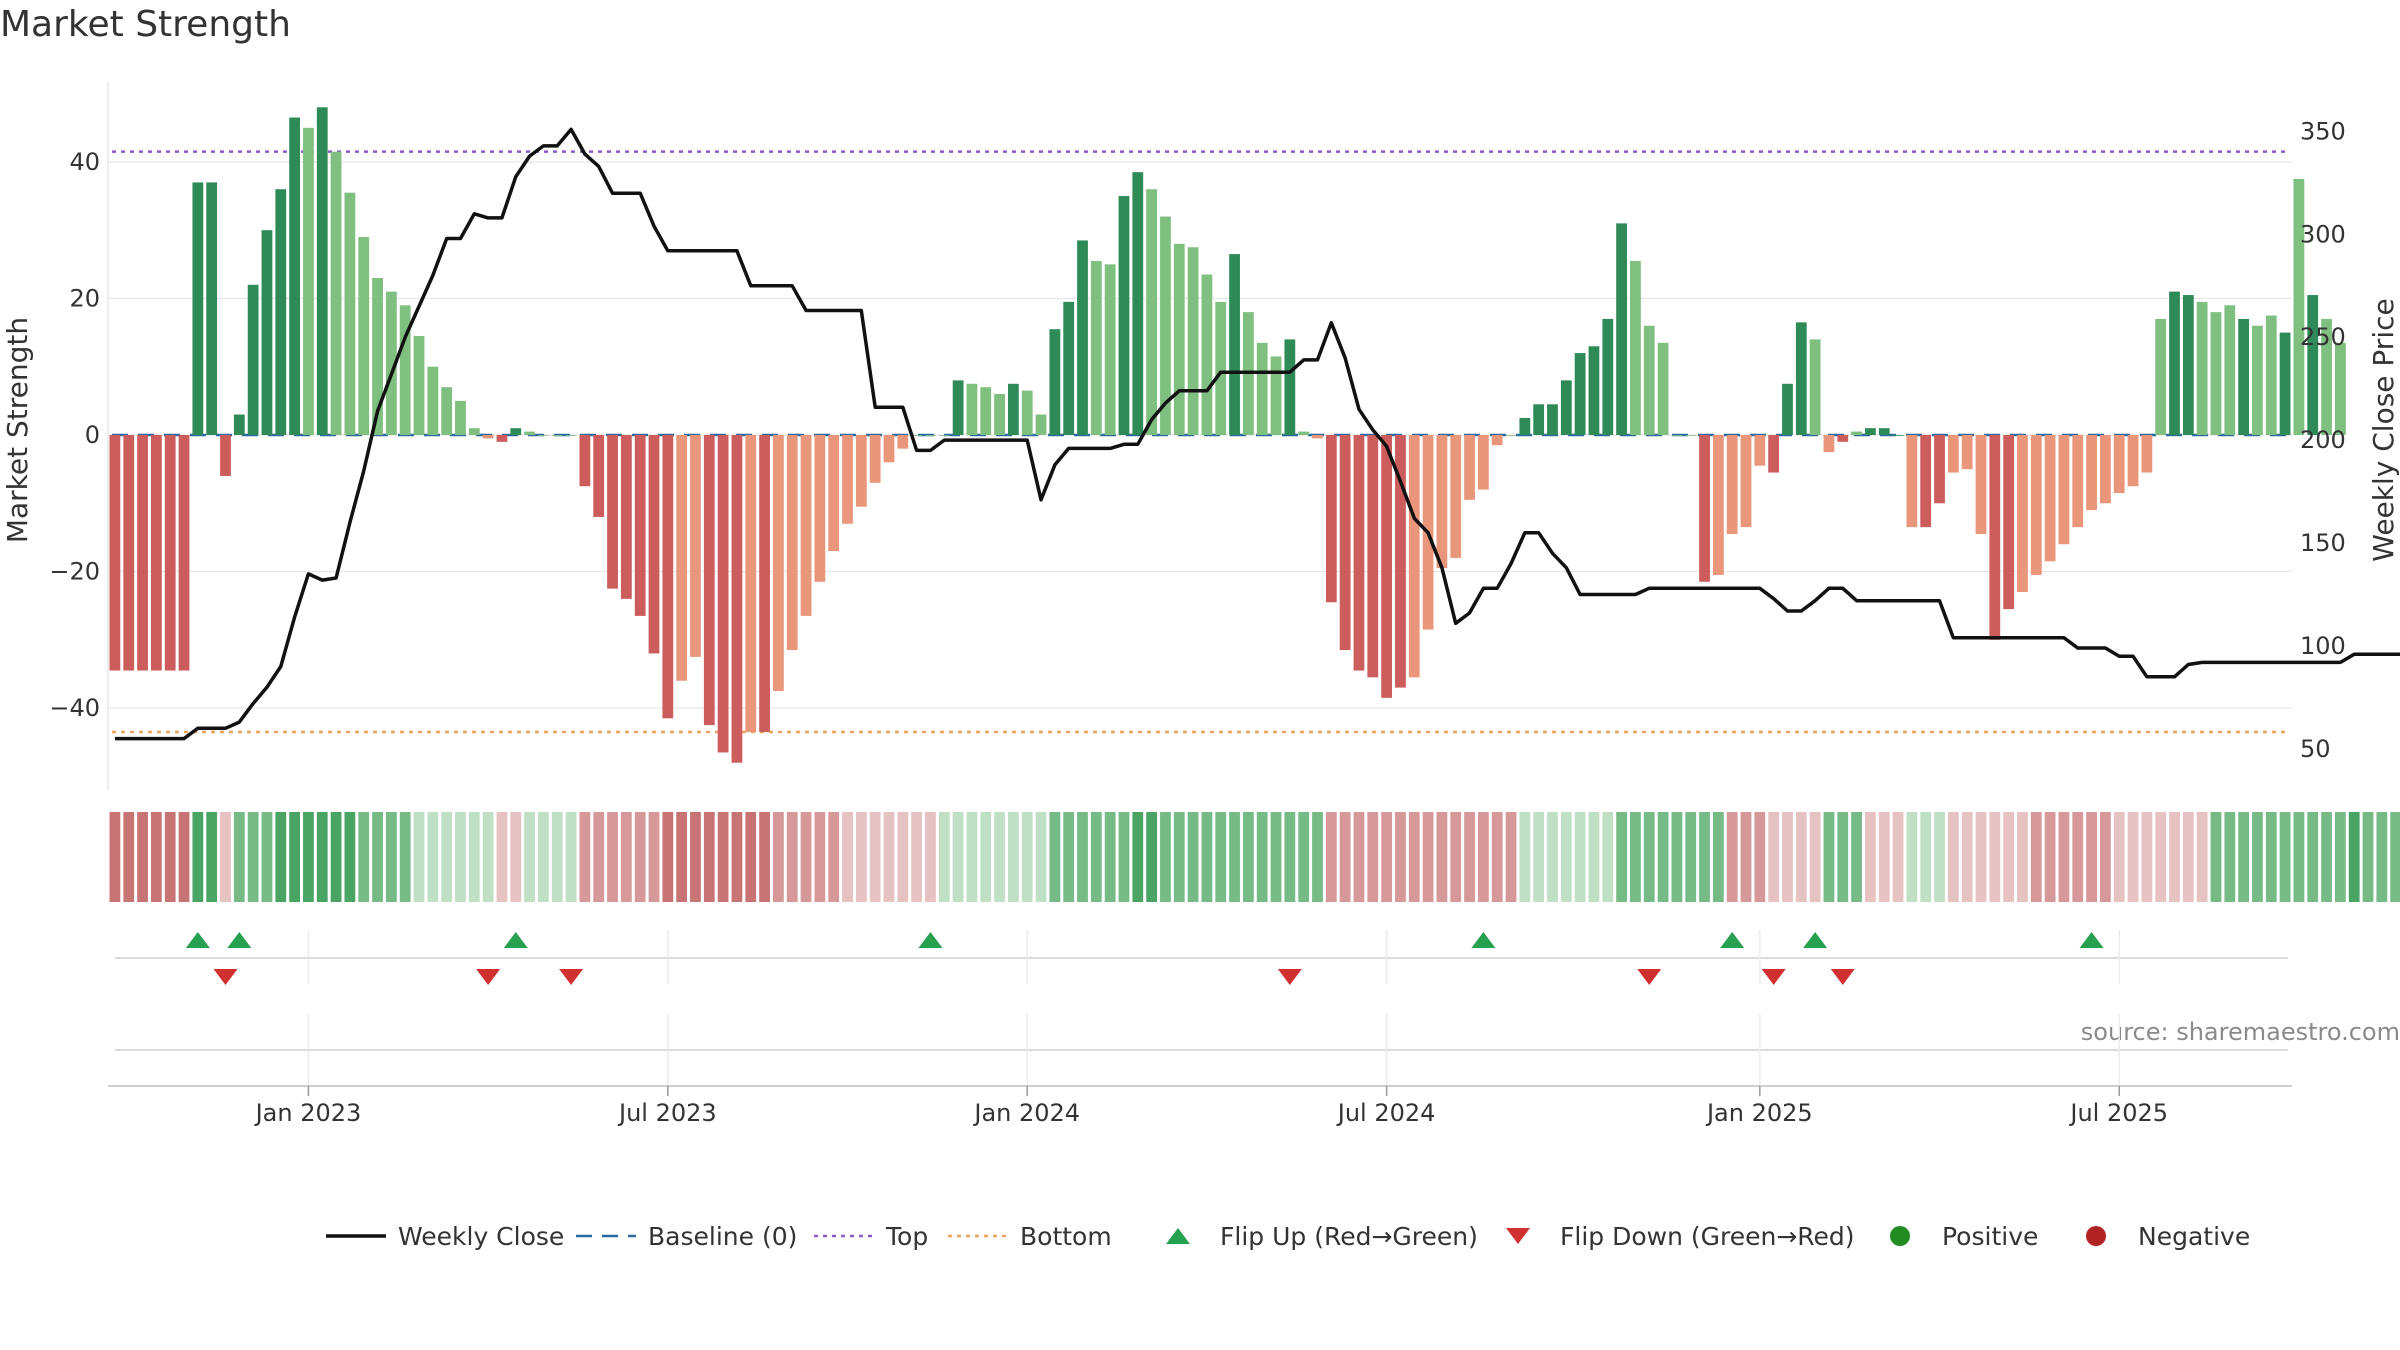  What do you see at coordinates (74, 708) in the screenshot?
I see `y-tick-label: −40` at bounding box center [74, 708].